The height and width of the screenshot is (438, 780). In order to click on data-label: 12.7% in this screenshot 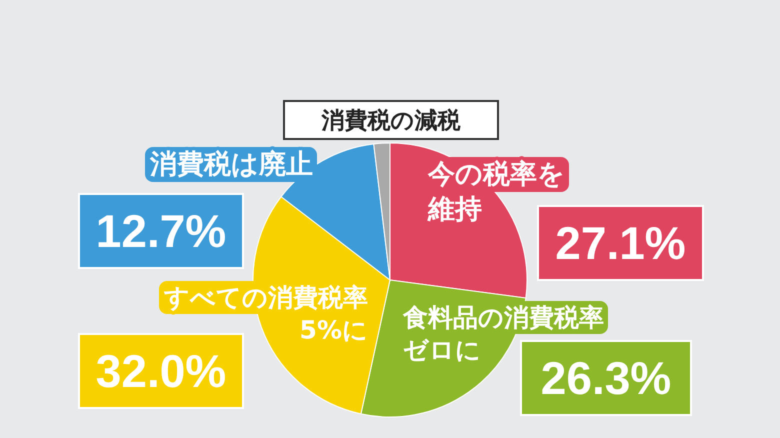, I will do `click(161, 231)`.